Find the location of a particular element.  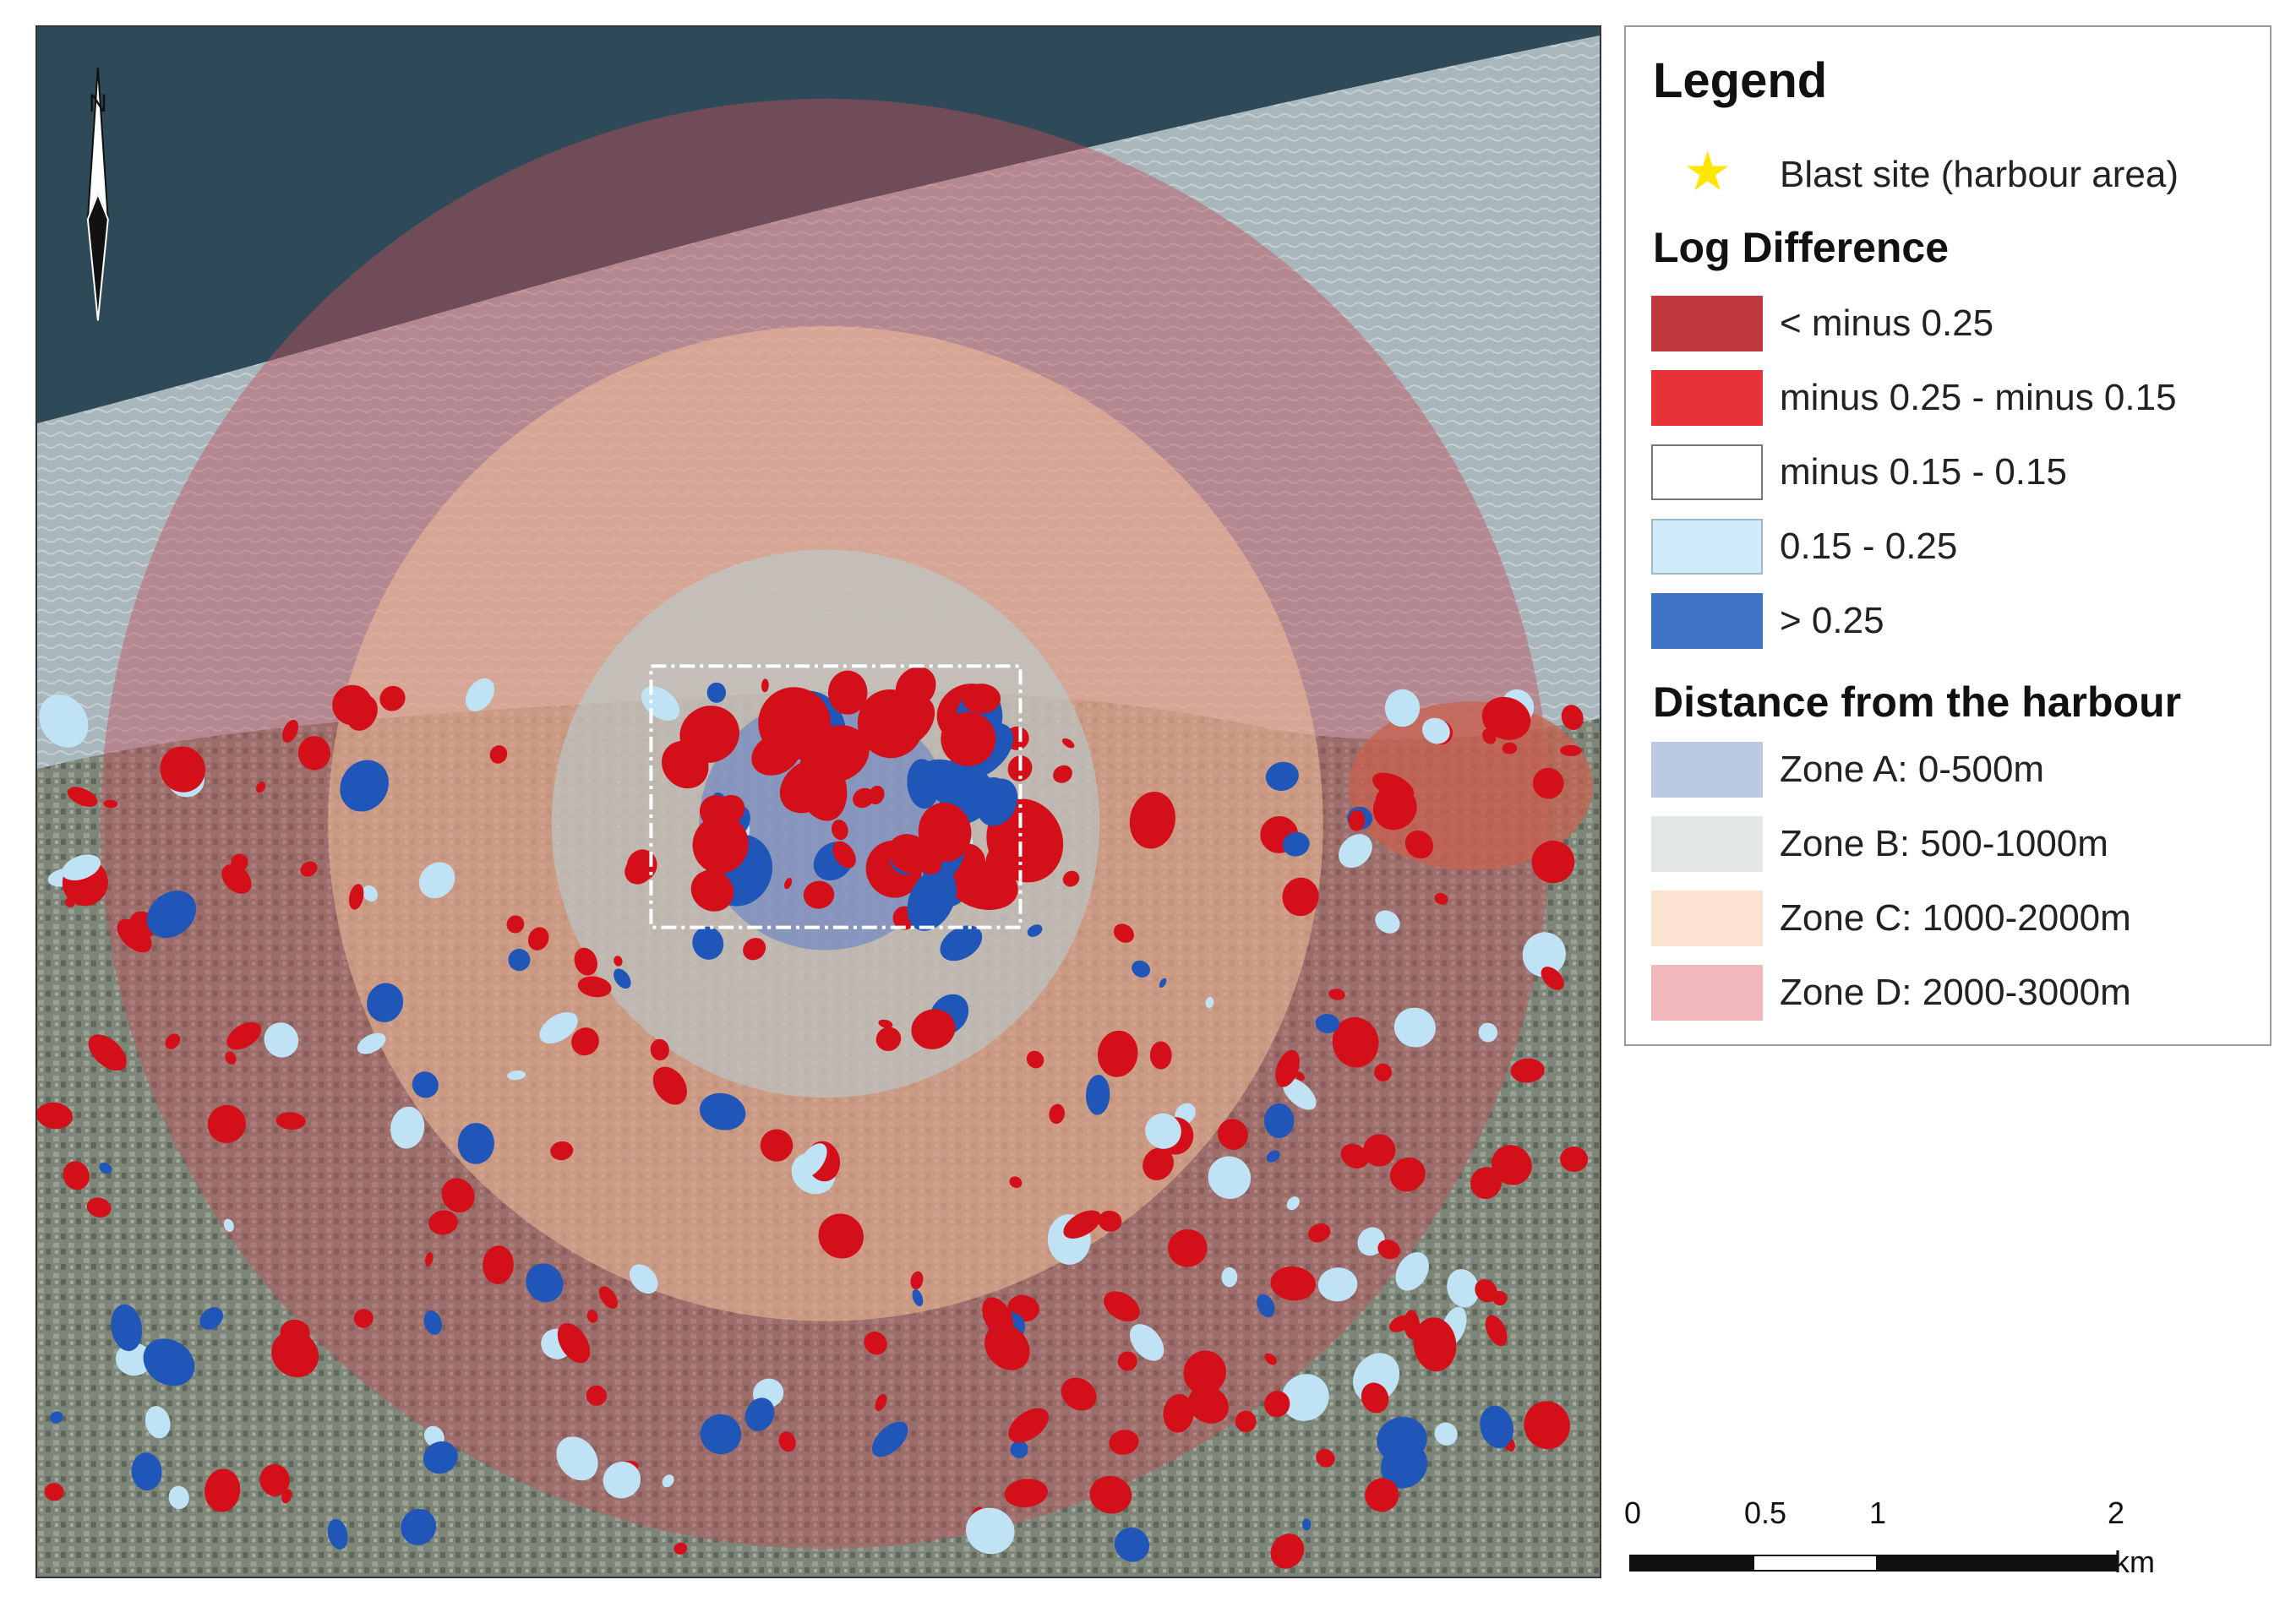

legend-row-gt-025: > 0.25 is located at coordinates (1955, 623).